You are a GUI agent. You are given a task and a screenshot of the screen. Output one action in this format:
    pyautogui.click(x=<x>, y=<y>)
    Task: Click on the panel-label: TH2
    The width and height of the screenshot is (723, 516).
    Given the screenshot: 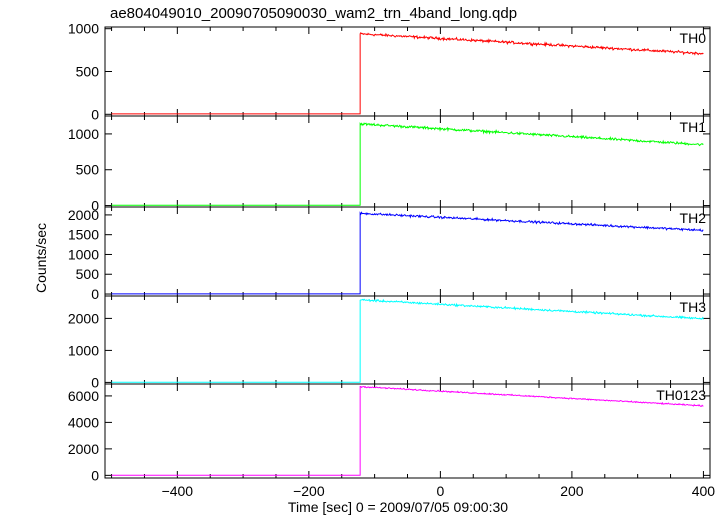 What is the action you would take?
    pyautogui.click(x=693, y=218)
    